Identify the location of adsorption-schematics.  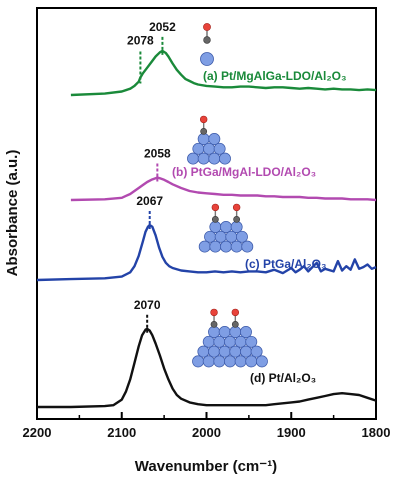
(227, 195).